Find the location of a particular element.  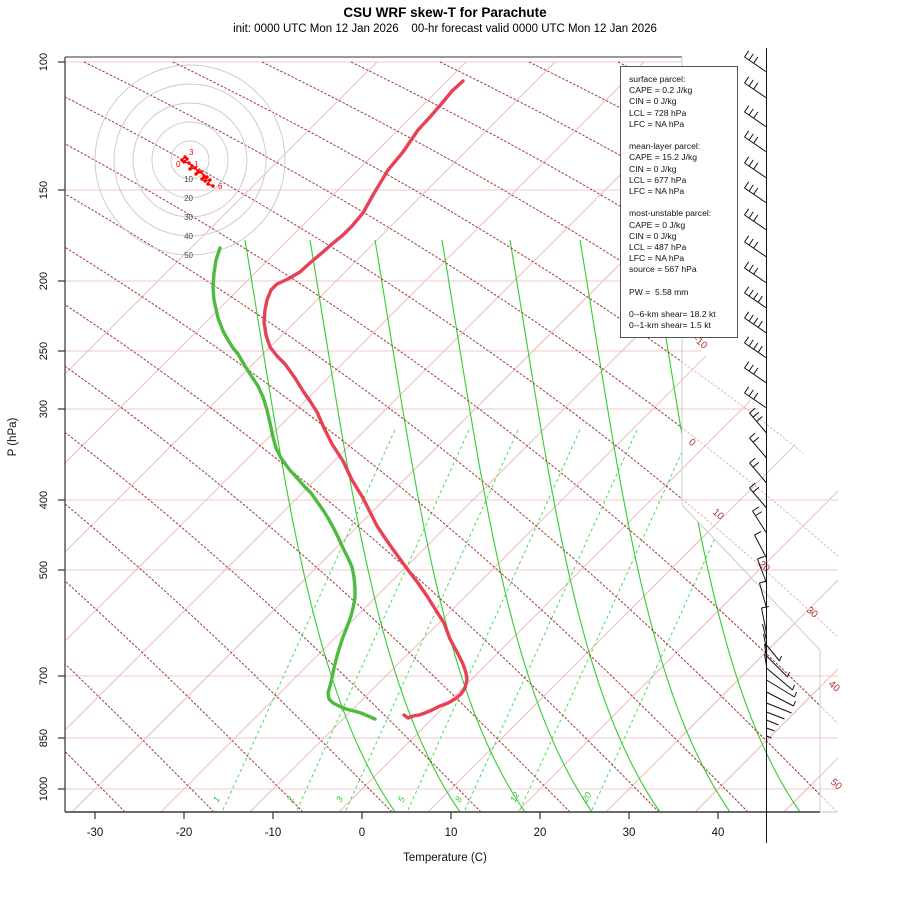

info-box-line: 0--1-km shear= 1.5 kt is located at coordinates (670, 325).